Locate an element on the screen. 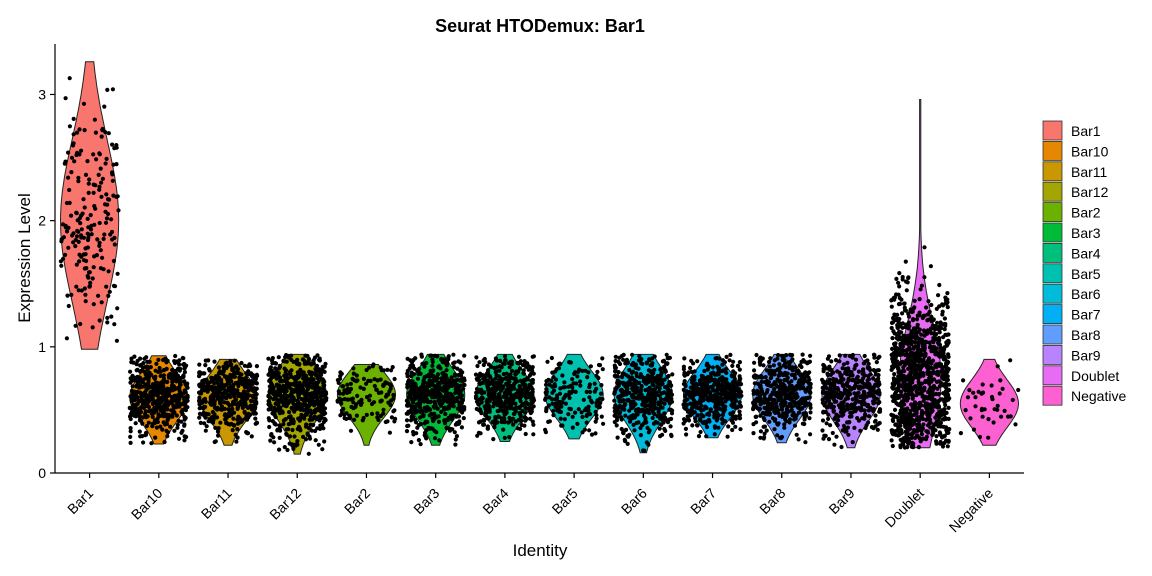  points-bar2 is located at coordinates (366, 398).